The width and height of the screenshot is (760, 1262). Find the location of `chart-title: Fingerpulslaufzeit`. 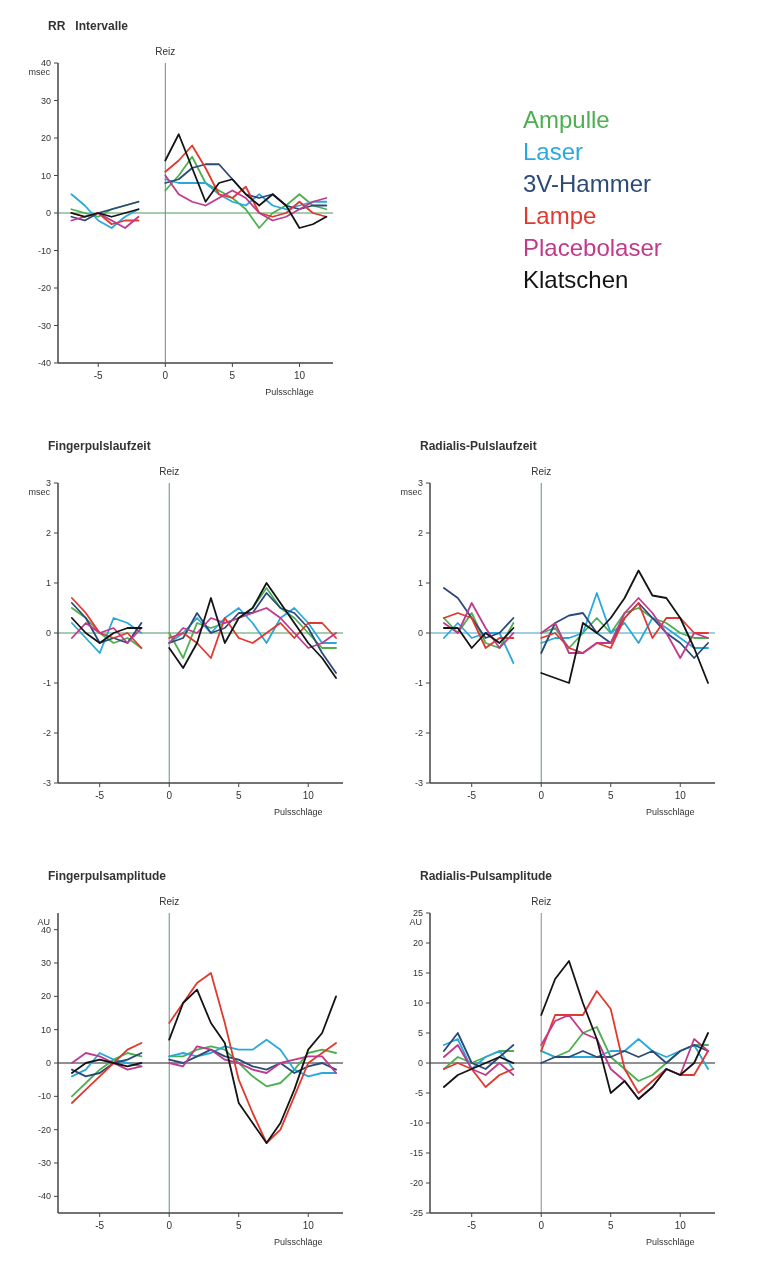

chart-title: Fingerpulslaufzeit is located at coordinates (99, 446).